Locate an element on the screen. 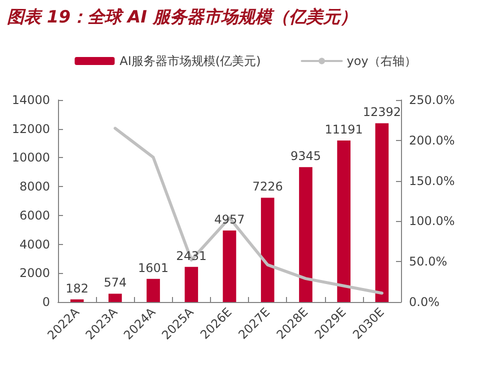 The width and height of the screenshot is (491, 367). data-label: 574 is located at coordinates (115, 283).